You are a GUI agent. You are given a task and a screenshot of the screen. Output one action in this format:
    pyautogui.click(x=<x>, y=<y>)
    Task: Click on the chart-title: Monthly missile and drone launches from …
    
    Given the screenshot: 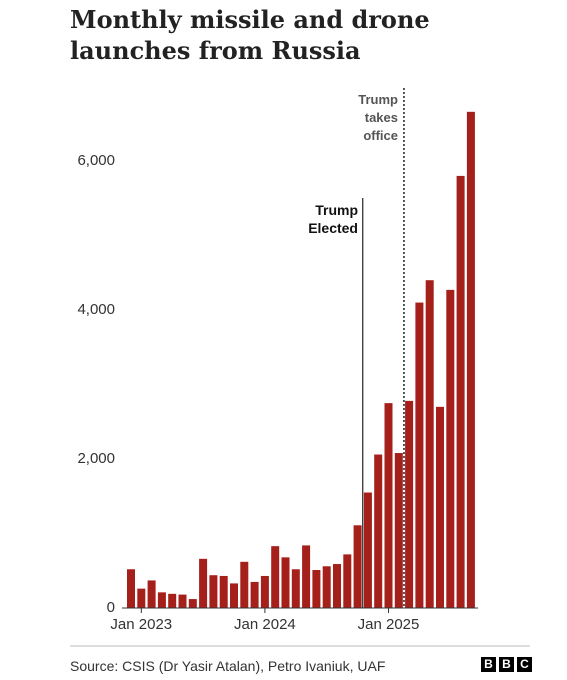 What is the action you would take?
    pyautogui.click(x=250, y=35)
    